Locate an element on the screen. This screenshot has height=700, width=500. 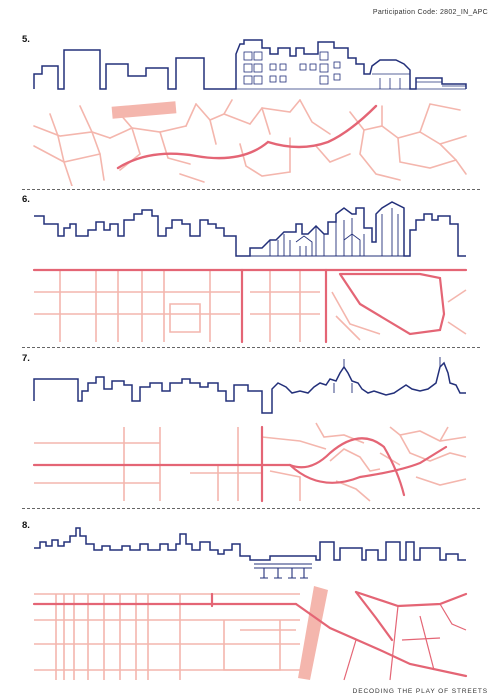
panel-7-number: 7. is located at coordinates (26, 358).